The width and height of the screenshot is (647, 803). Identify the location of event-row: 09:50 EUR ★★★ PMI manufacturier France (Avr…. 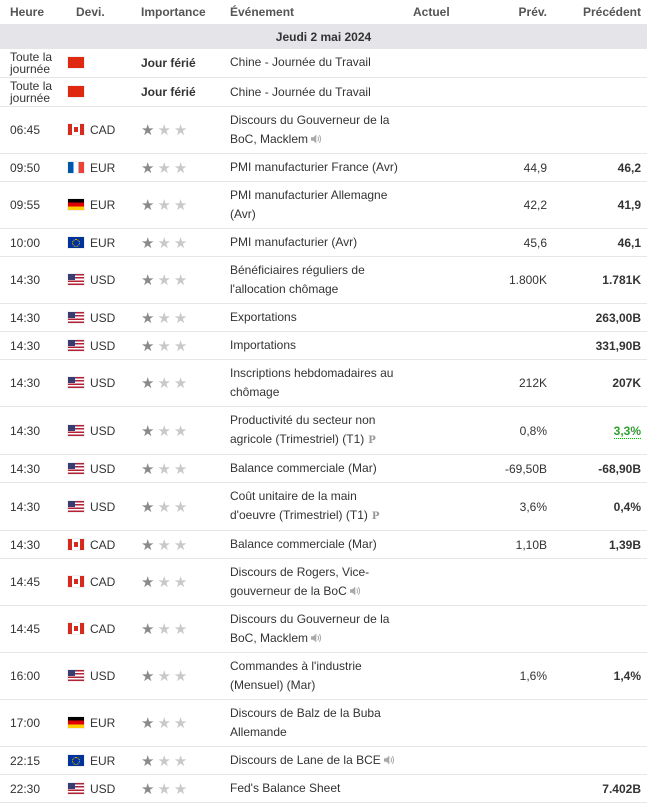
(323, 167).